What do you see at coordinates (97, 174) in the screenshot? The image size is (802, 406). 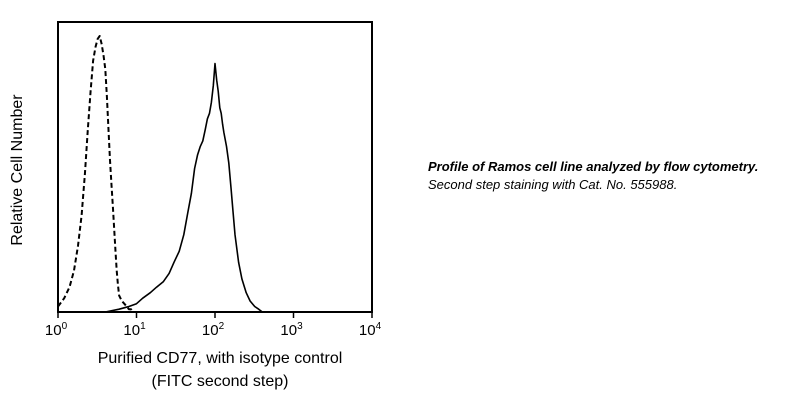 I see `isotype-control-histogram` at bounding box center [97, 174].